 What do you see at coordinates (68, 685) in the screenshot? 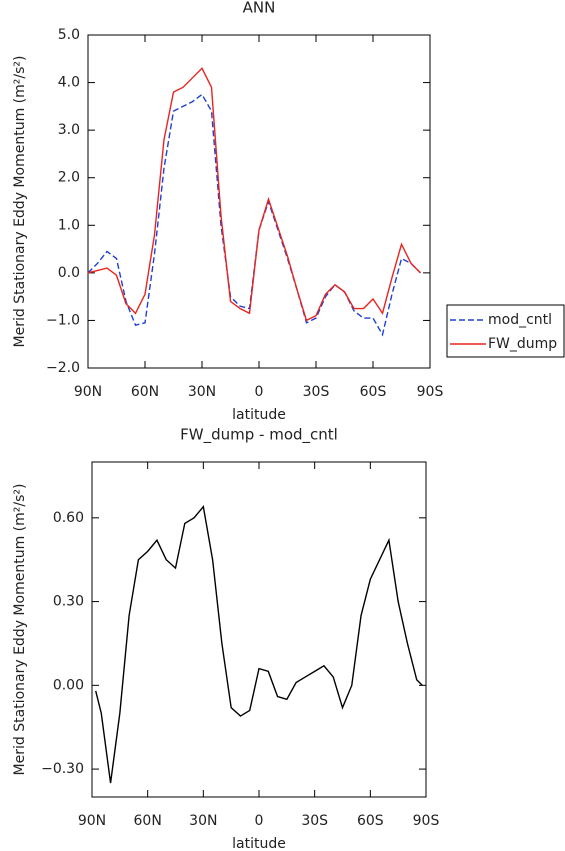
I see `y-tick-label: 0.00` at bounding box center [68, 685].